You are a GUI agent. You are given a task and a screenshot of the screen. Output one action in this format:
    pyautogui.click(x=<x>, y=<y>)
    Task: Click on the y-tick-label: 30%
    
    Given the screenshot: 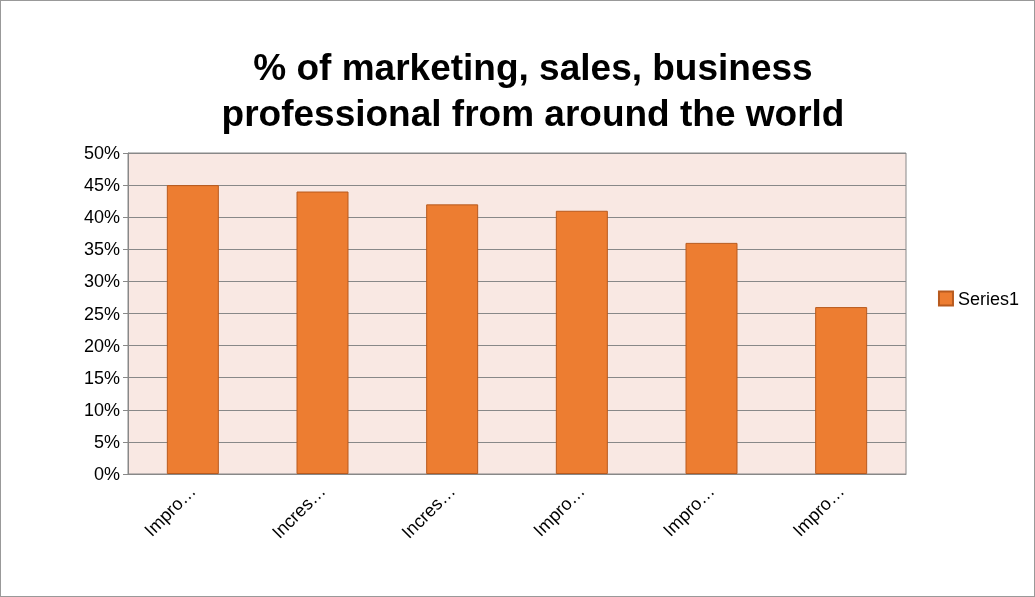 What is the action you would take?
    pyautogui.click(x=101, y=281)
    